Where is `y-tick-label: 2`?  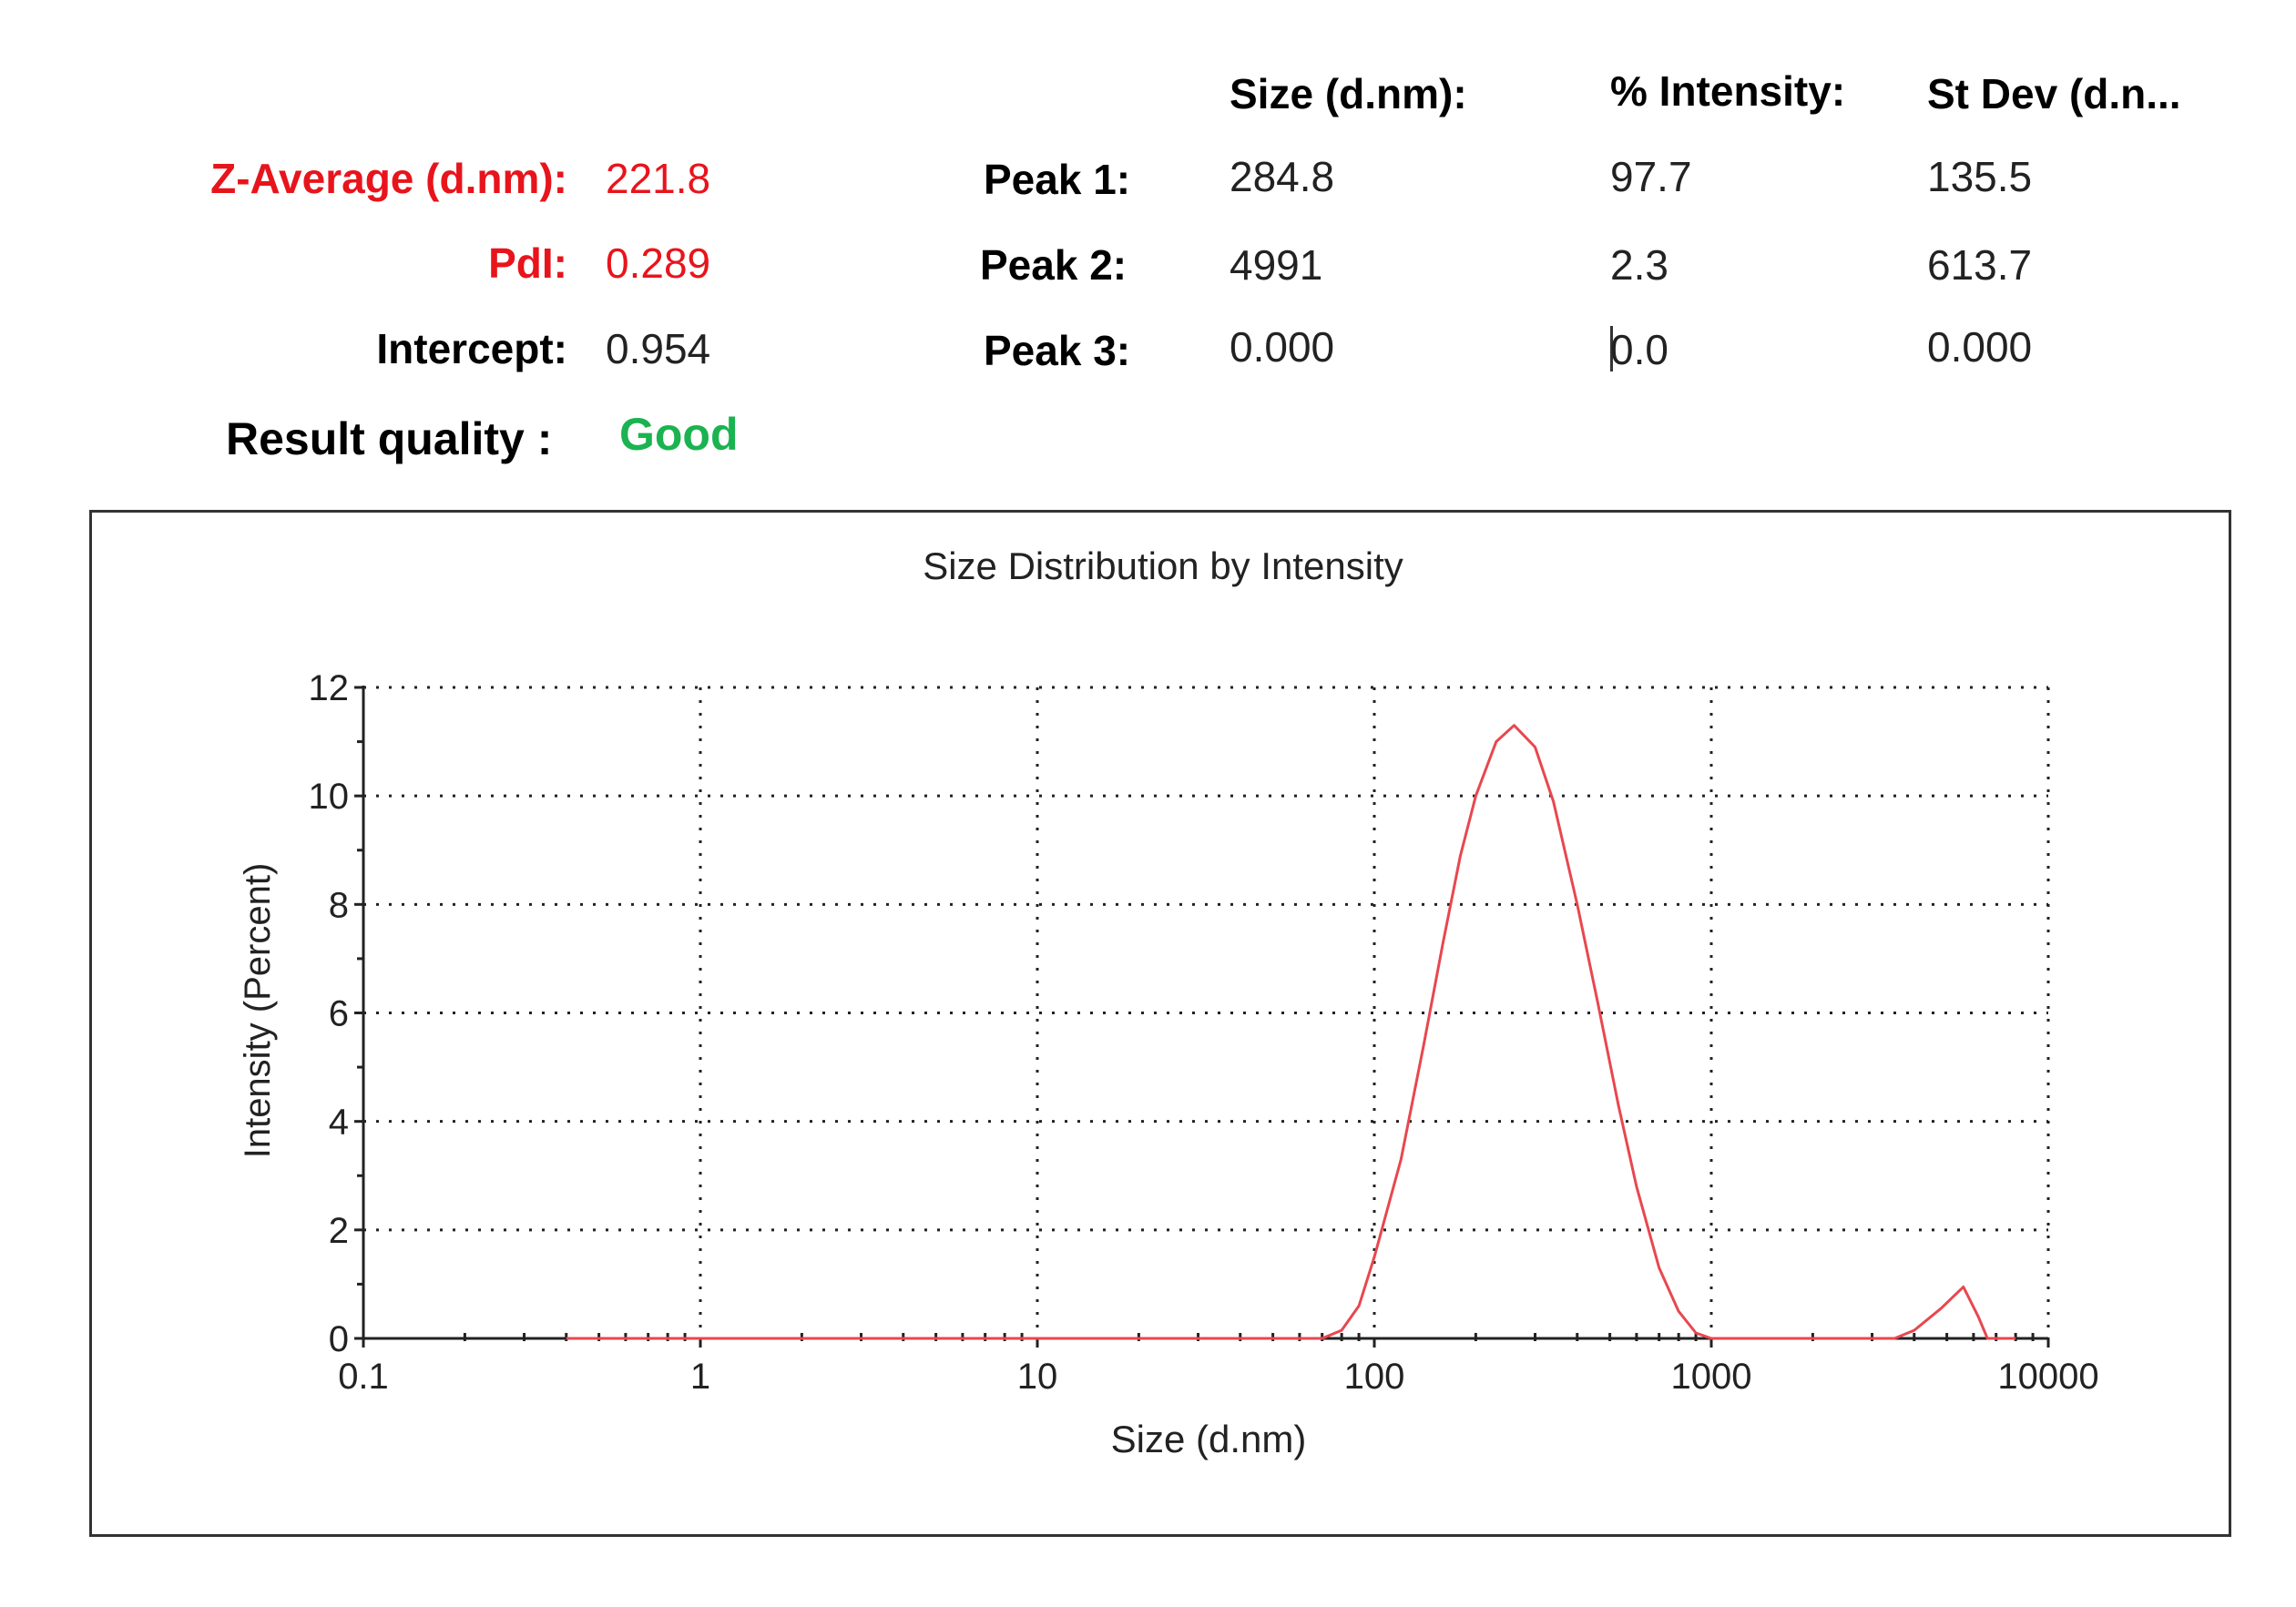 y-tick-label: 2 is located at coordinates (339, 1231).